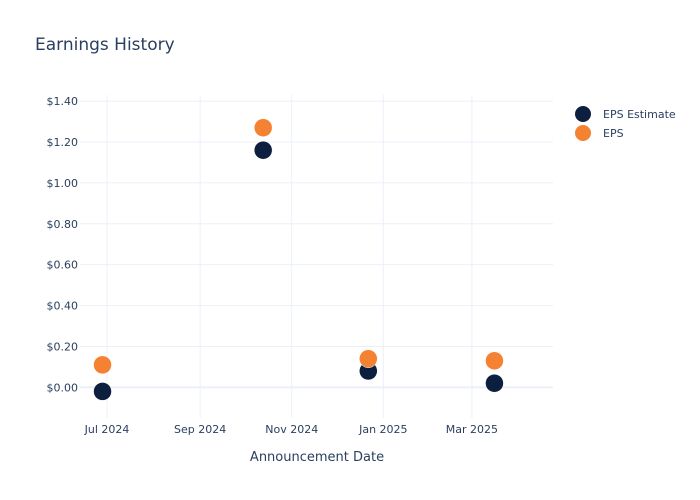 Image resolution: width=700 pixels, height=500 pixels. I want to click on y-tick-label: $0.60, so click(63, 265).